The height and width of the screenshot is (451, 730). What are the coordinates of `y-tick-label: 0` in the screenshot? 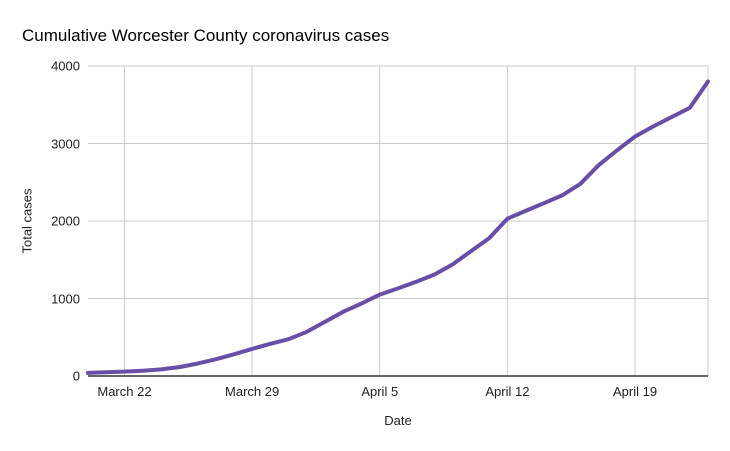 It's located at (76, 376).